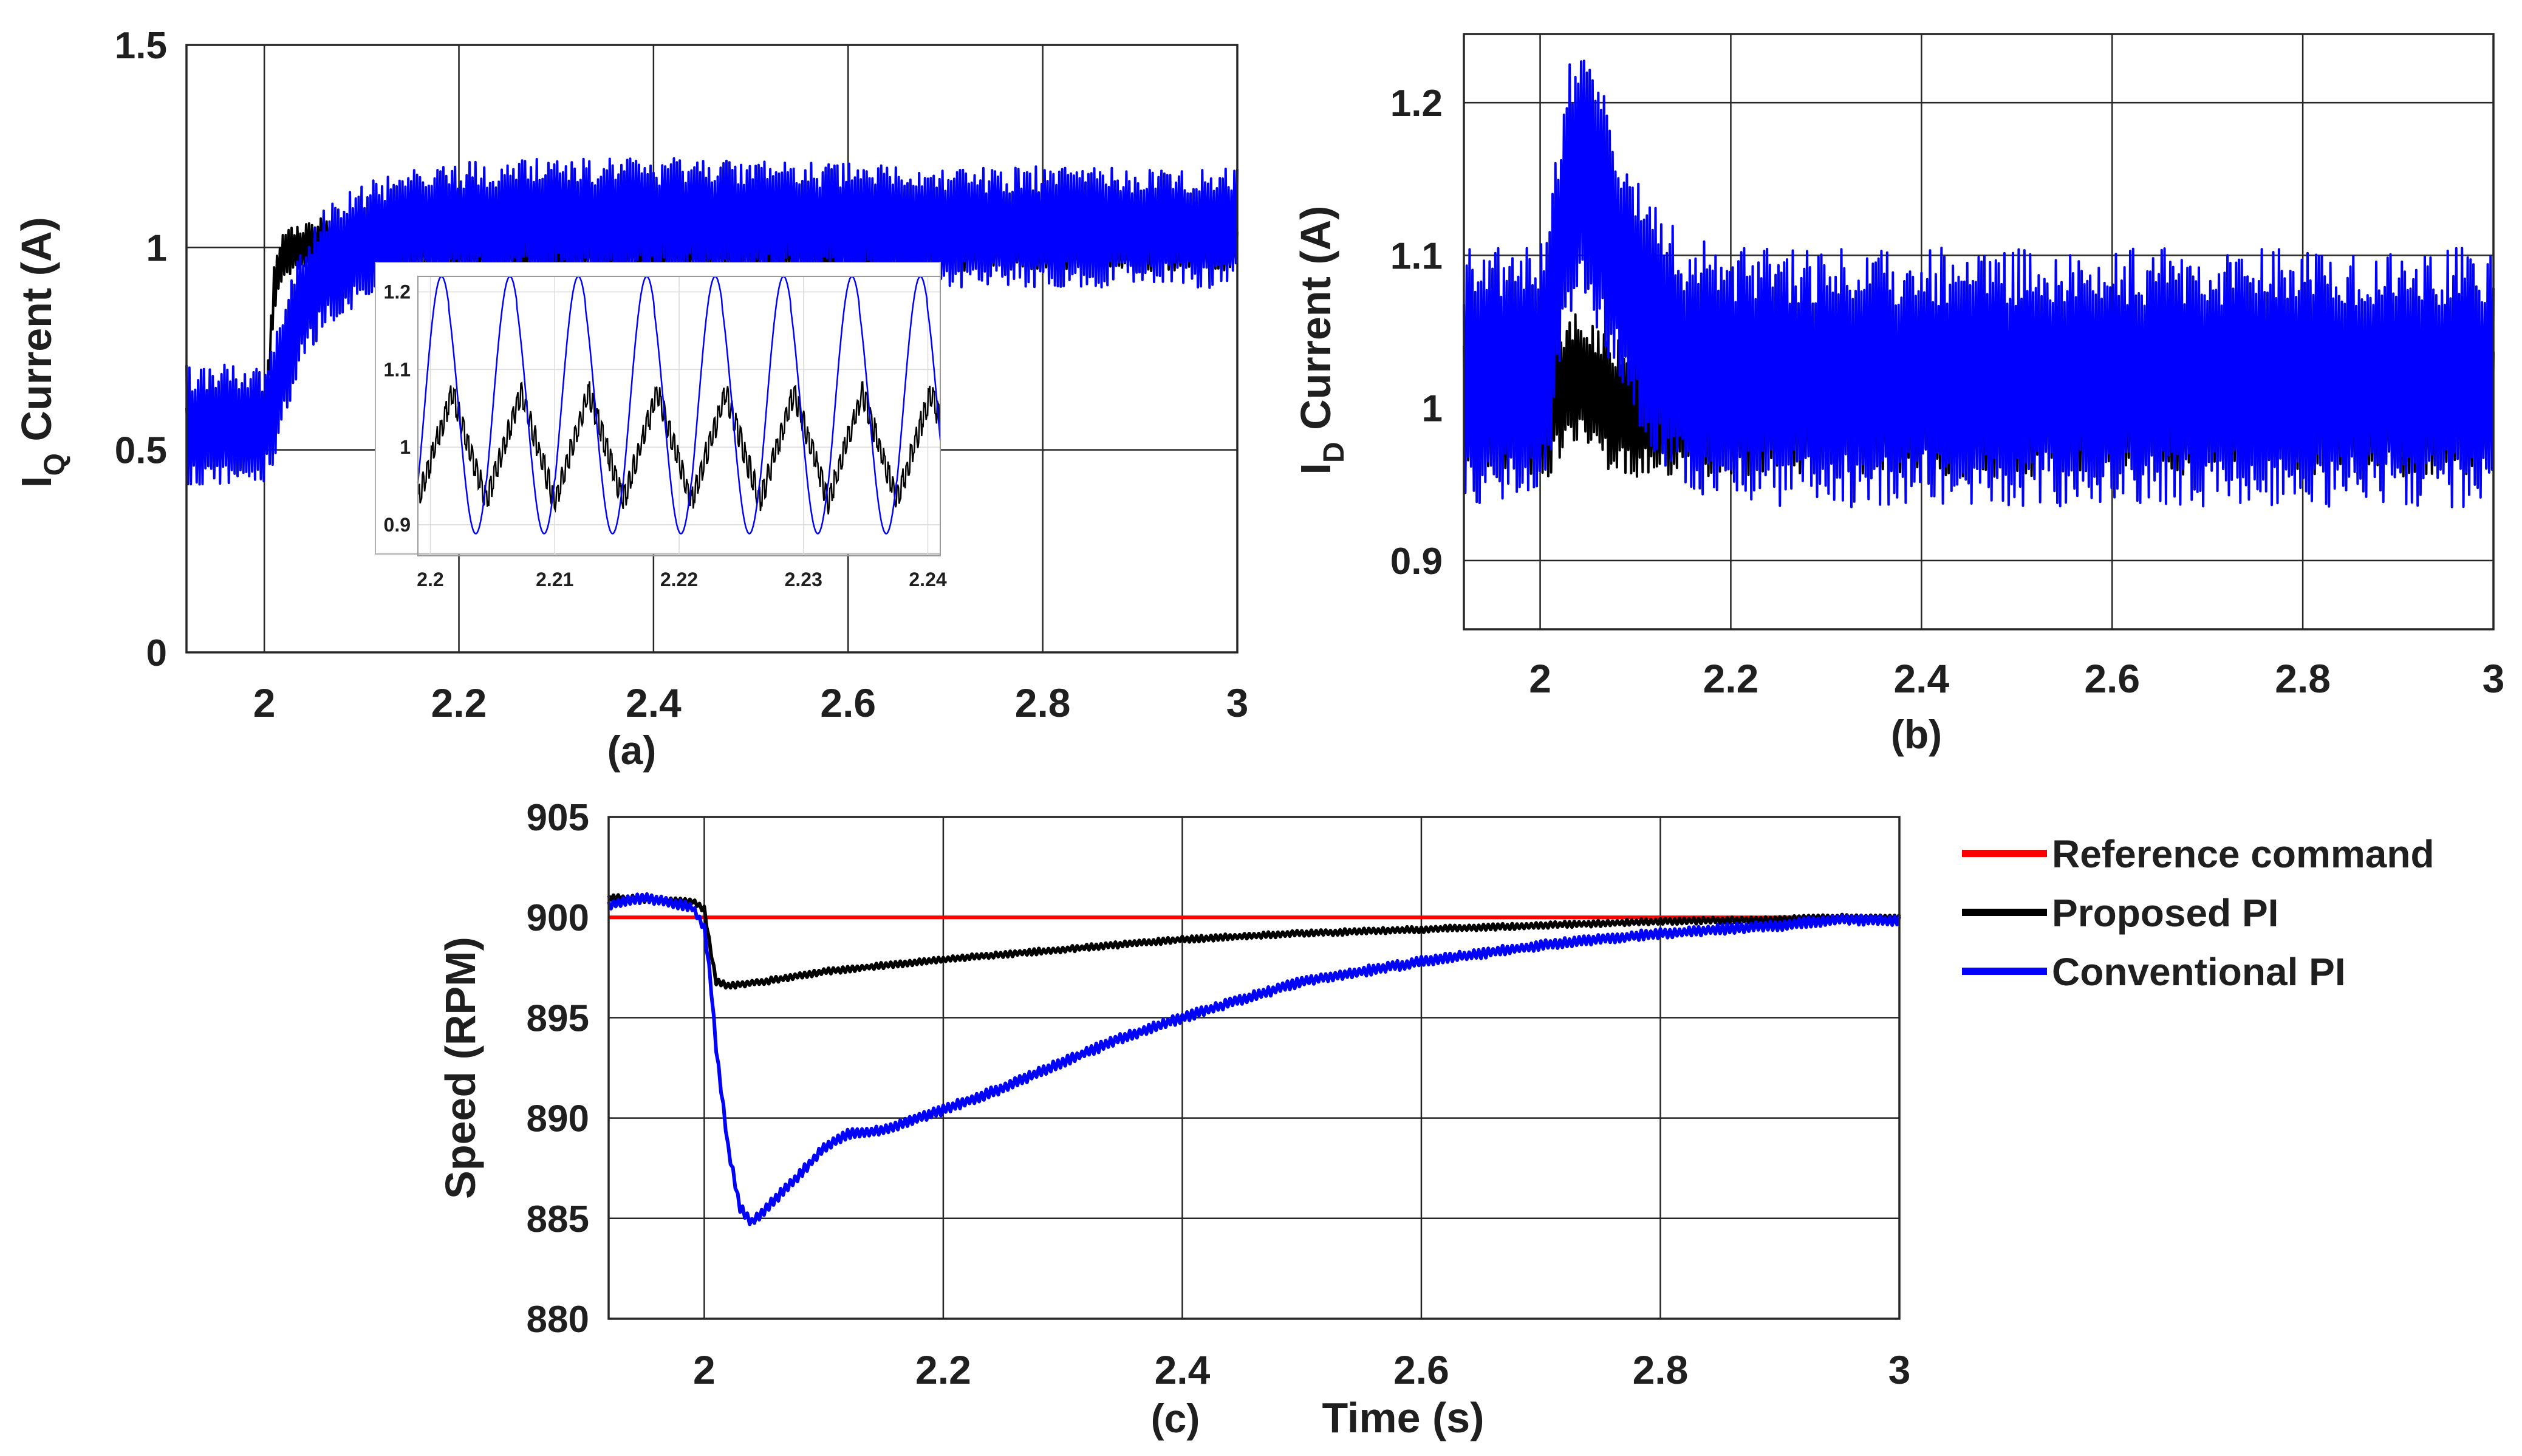  Describe the element at coordinates (397, 292) in the screenshot. I see `inset-y-tick-label: 1.2` at that location.